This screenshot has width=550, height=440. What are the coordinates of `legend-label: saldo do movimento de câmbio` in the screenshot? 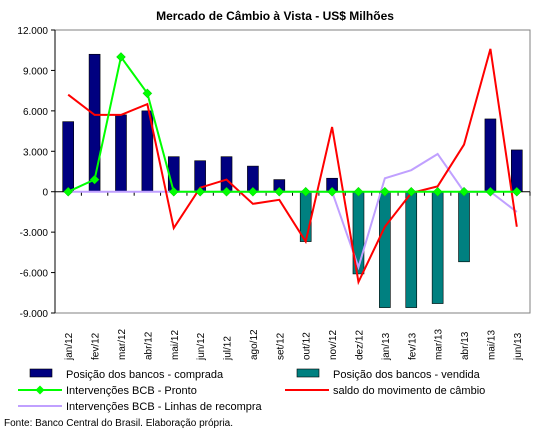 It's located at (409, 391).